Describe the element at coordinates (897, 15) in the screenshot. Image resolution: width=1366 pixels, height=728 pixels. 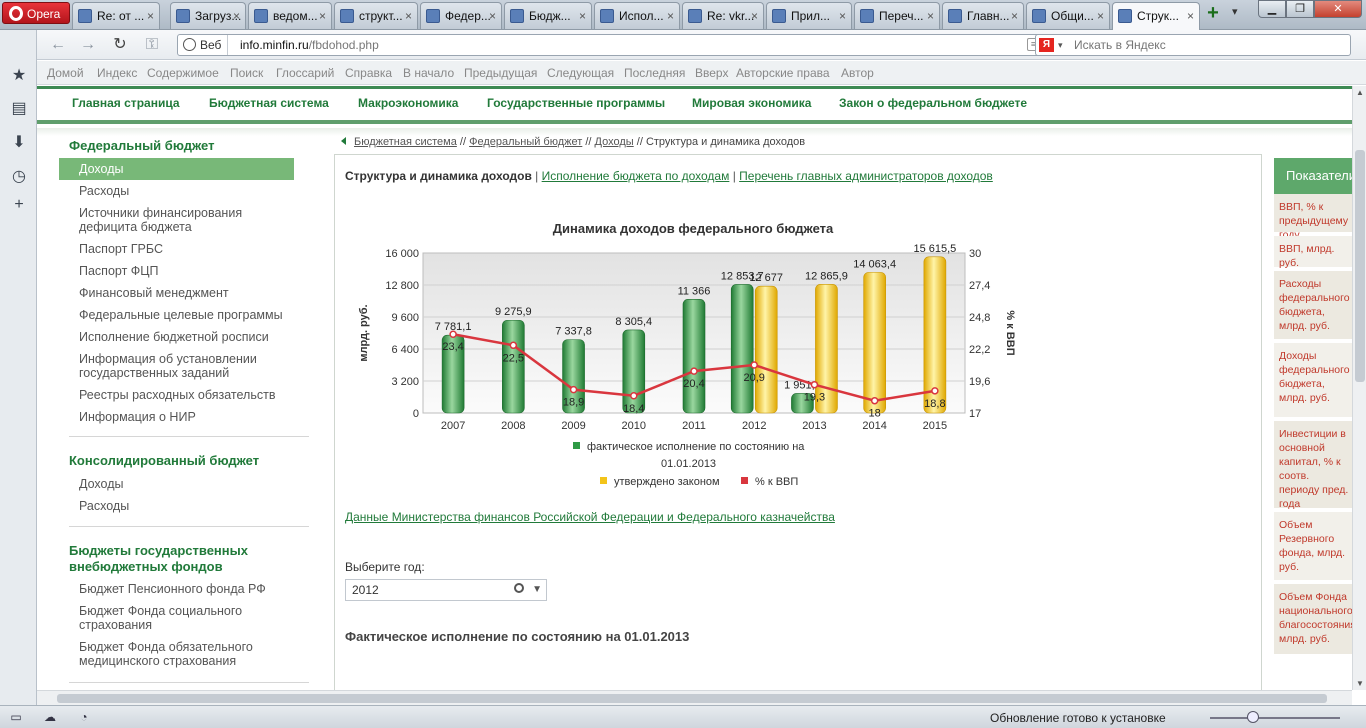
I see `tab-10: Переч... ×` at that location.